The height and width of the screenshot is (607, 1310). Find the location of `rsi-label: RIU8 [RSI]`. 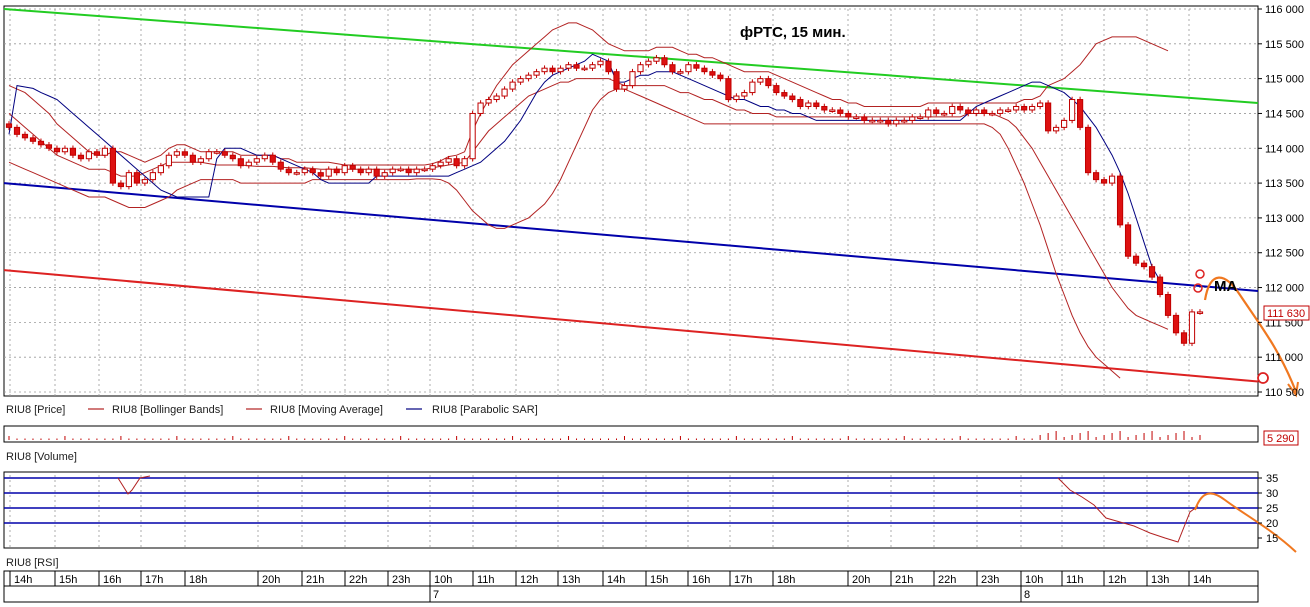

rsi-label: RIU8 [RSI] is located at coordinates (32, 563).